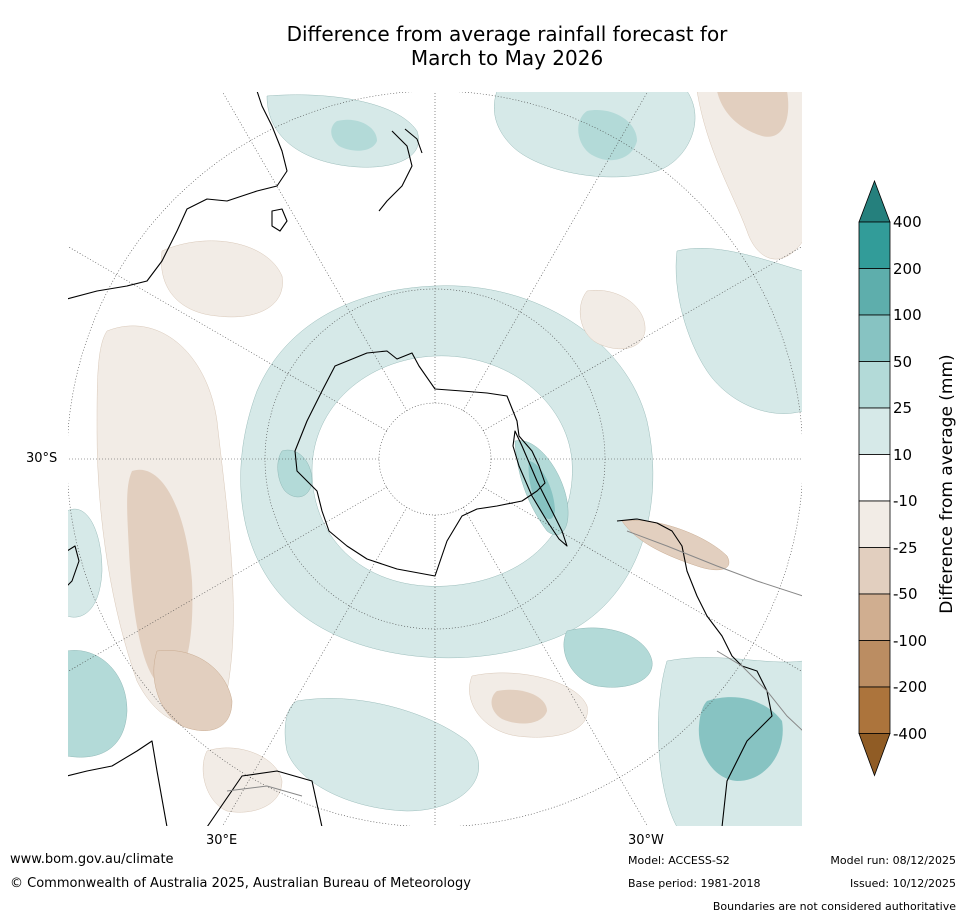  I want to click on colorbar-tick: 200, so click(907, 268).